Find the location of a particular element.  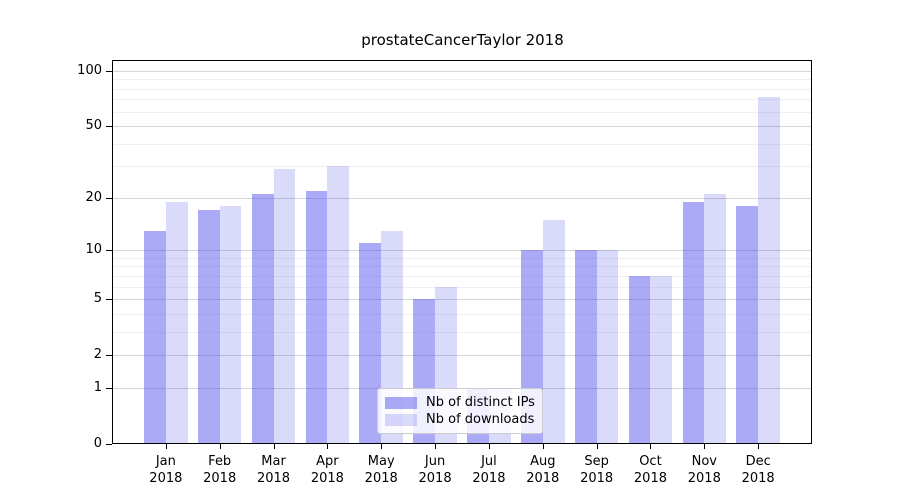

x-tick-label: May 2018 is located at coordinates (381, 470).